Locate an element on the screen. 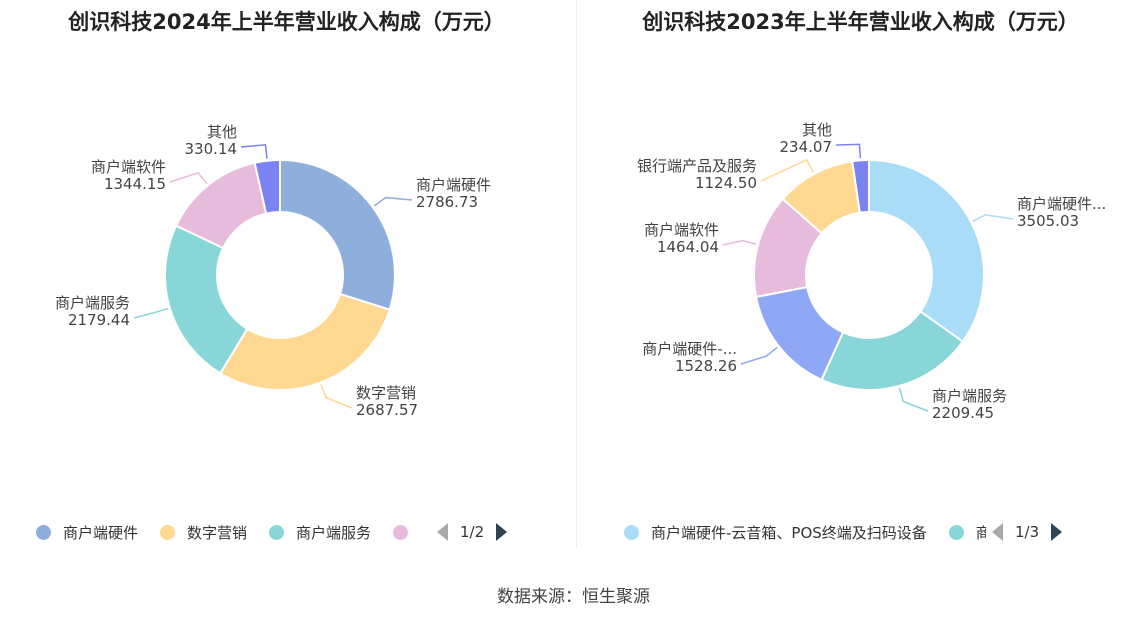 The height and width of the screenshot is (619, 1147). legend-item: 商户端硬件-云音箱、POS终端及扫码设备 is located at coordinates (775, 532).